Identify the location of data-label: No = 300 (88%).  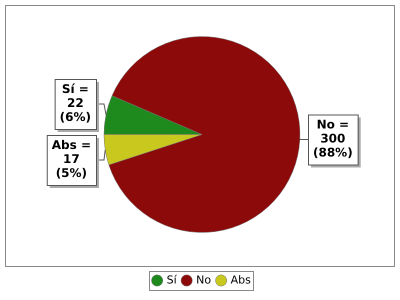
(332, 139).